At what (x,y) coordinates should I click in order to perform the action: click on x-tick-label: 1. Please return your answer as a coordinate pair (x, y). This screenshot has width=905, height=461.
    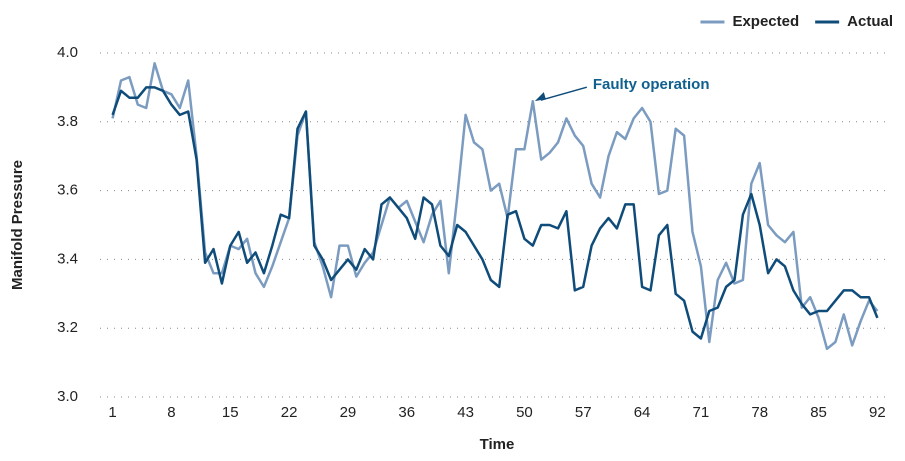
    Looking at the image, I should click on (112, 412).